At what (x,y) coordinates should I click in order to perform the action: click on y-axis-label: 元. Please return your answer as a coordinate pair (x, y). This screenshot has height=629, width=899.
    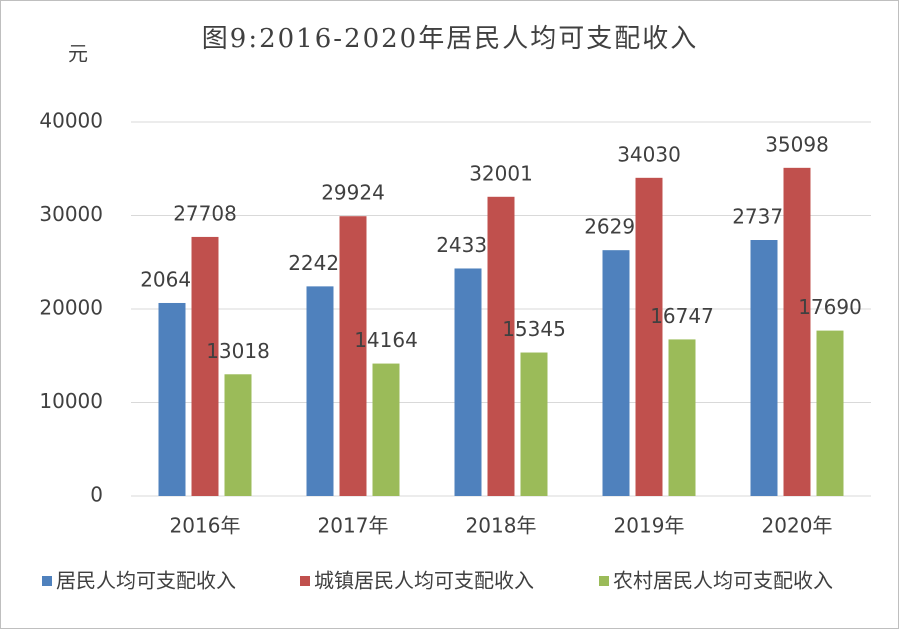
    Looking at the image, I should click on (78, 54).